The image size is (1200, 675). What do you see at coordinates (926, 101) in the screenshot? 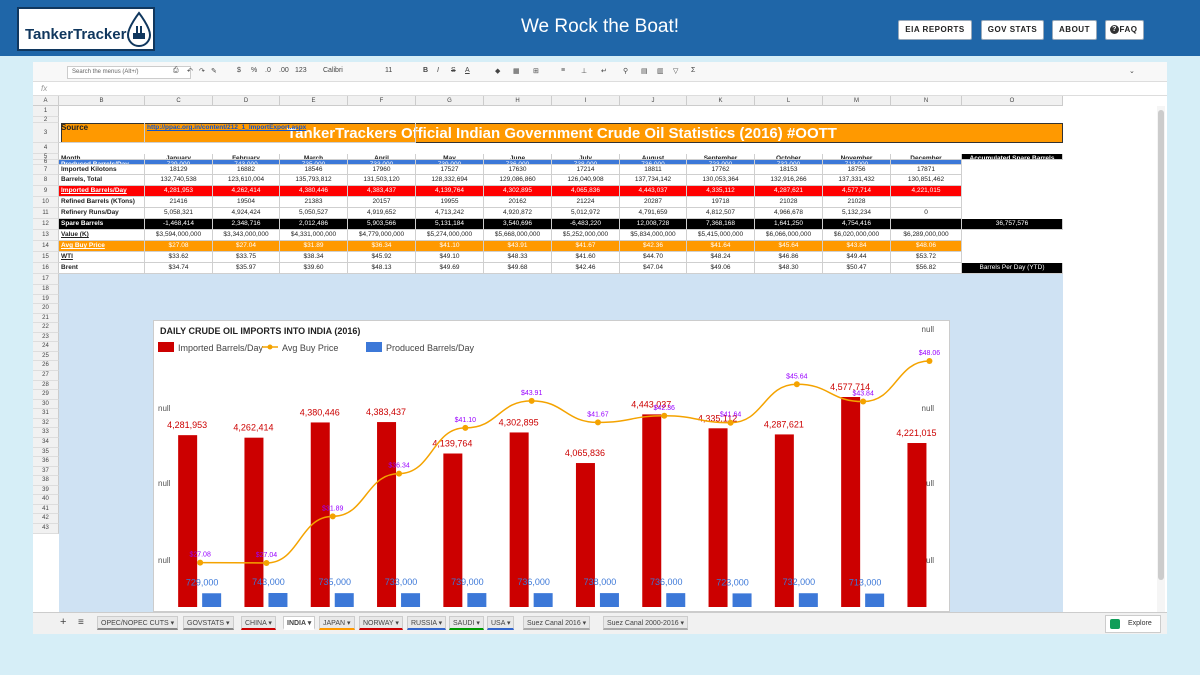
I see `column-header: N` at bounding box center [926, 101].